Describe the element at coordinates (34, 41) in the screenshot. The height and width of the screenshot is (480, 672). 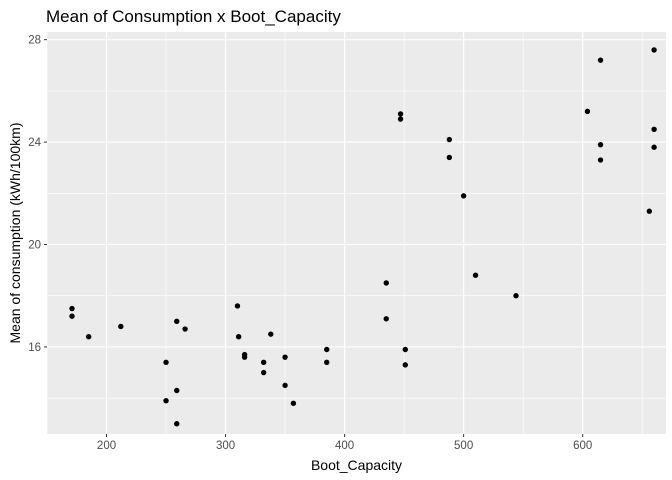
I see `y-tick-label: 28` at that location.